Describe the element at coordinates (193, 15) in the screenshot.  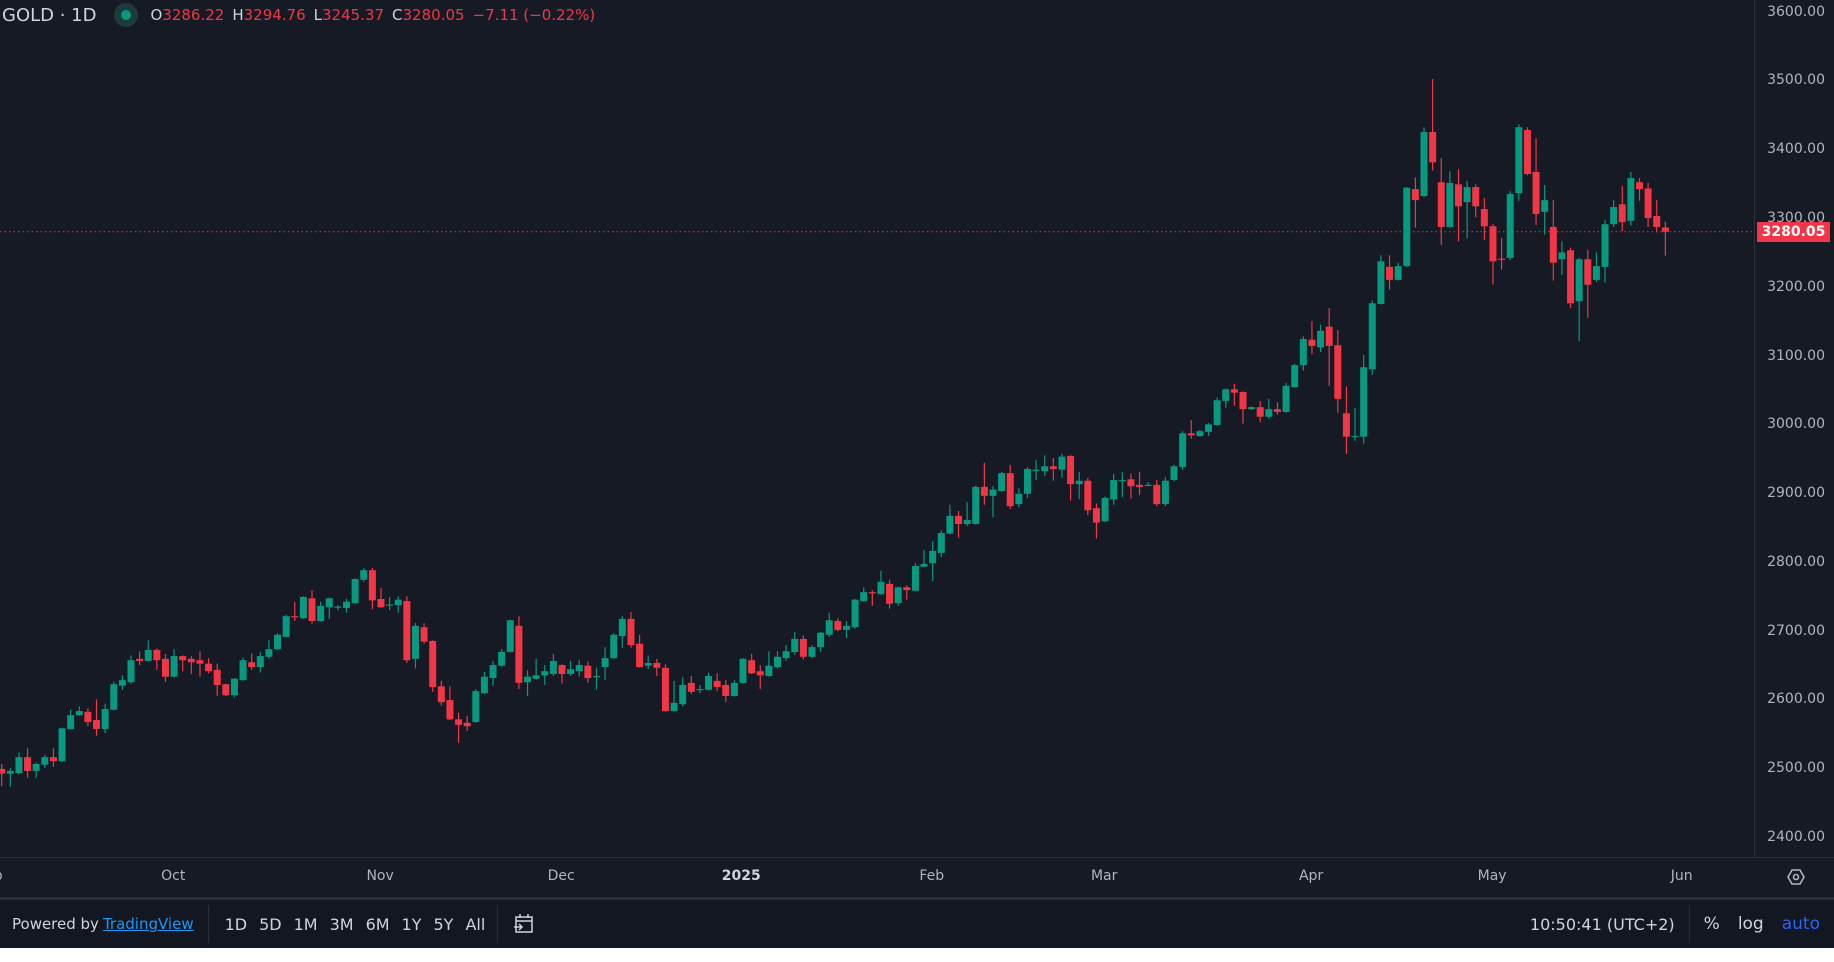
I see `open-value: 3286.22` at that location.